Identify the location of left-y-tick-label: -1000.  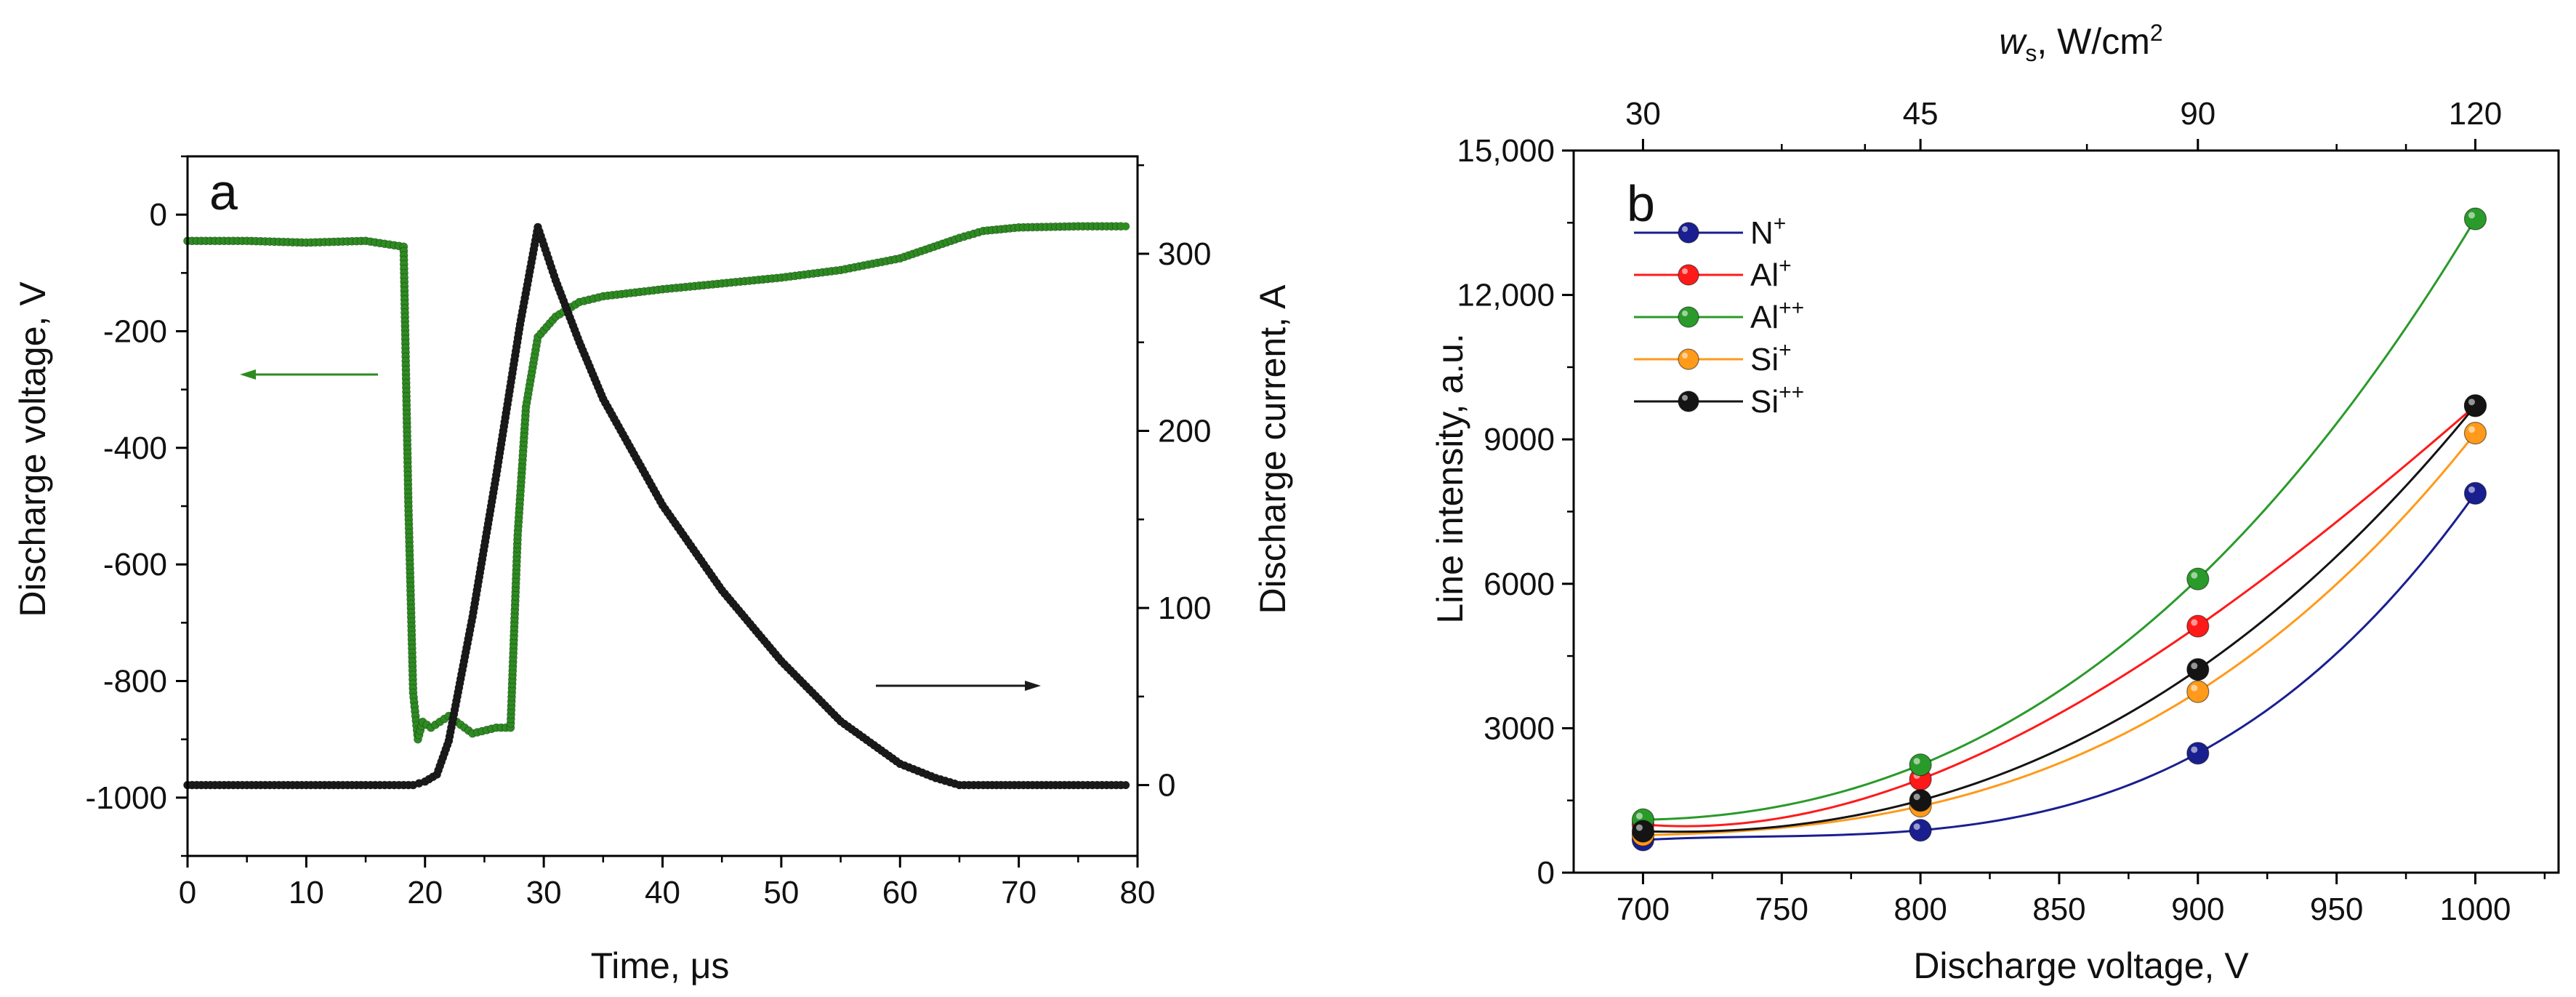
(126, 798).